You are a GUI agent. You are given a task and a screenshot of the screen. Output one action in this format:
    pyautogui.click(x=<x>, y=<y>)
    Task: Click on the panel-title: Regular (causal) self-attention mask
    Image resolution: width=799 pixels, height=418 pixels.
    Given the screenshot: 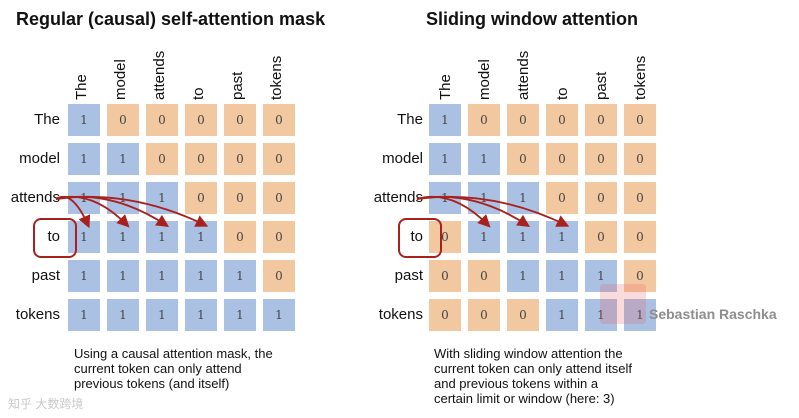 What is the action you would take?
    pyautogui.click(x=171, y=19)
    